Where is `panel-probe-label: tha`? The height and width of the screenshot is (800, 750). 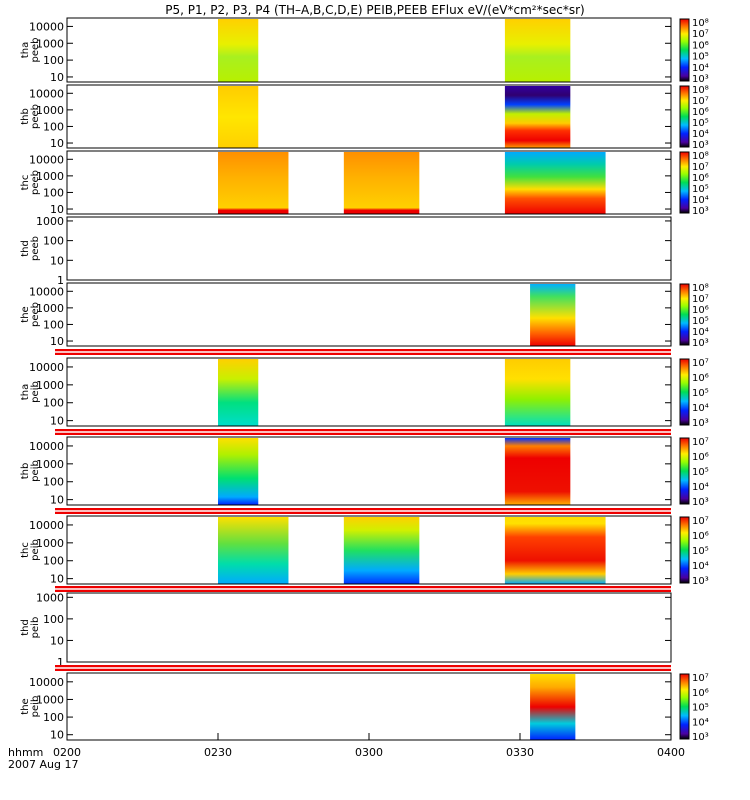
panel-probe-label: tha is located at coordinates (25, 50).